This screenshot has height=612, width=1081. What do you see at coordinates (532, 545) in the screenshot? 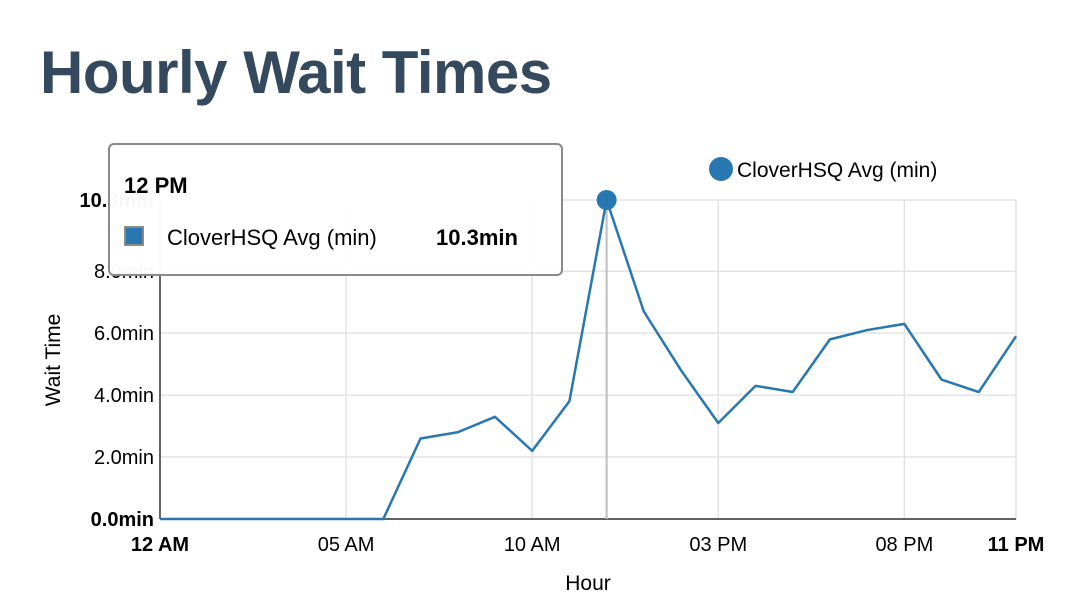
I see `x-tick-label: 10 AM` at bounding box center [532, 545].